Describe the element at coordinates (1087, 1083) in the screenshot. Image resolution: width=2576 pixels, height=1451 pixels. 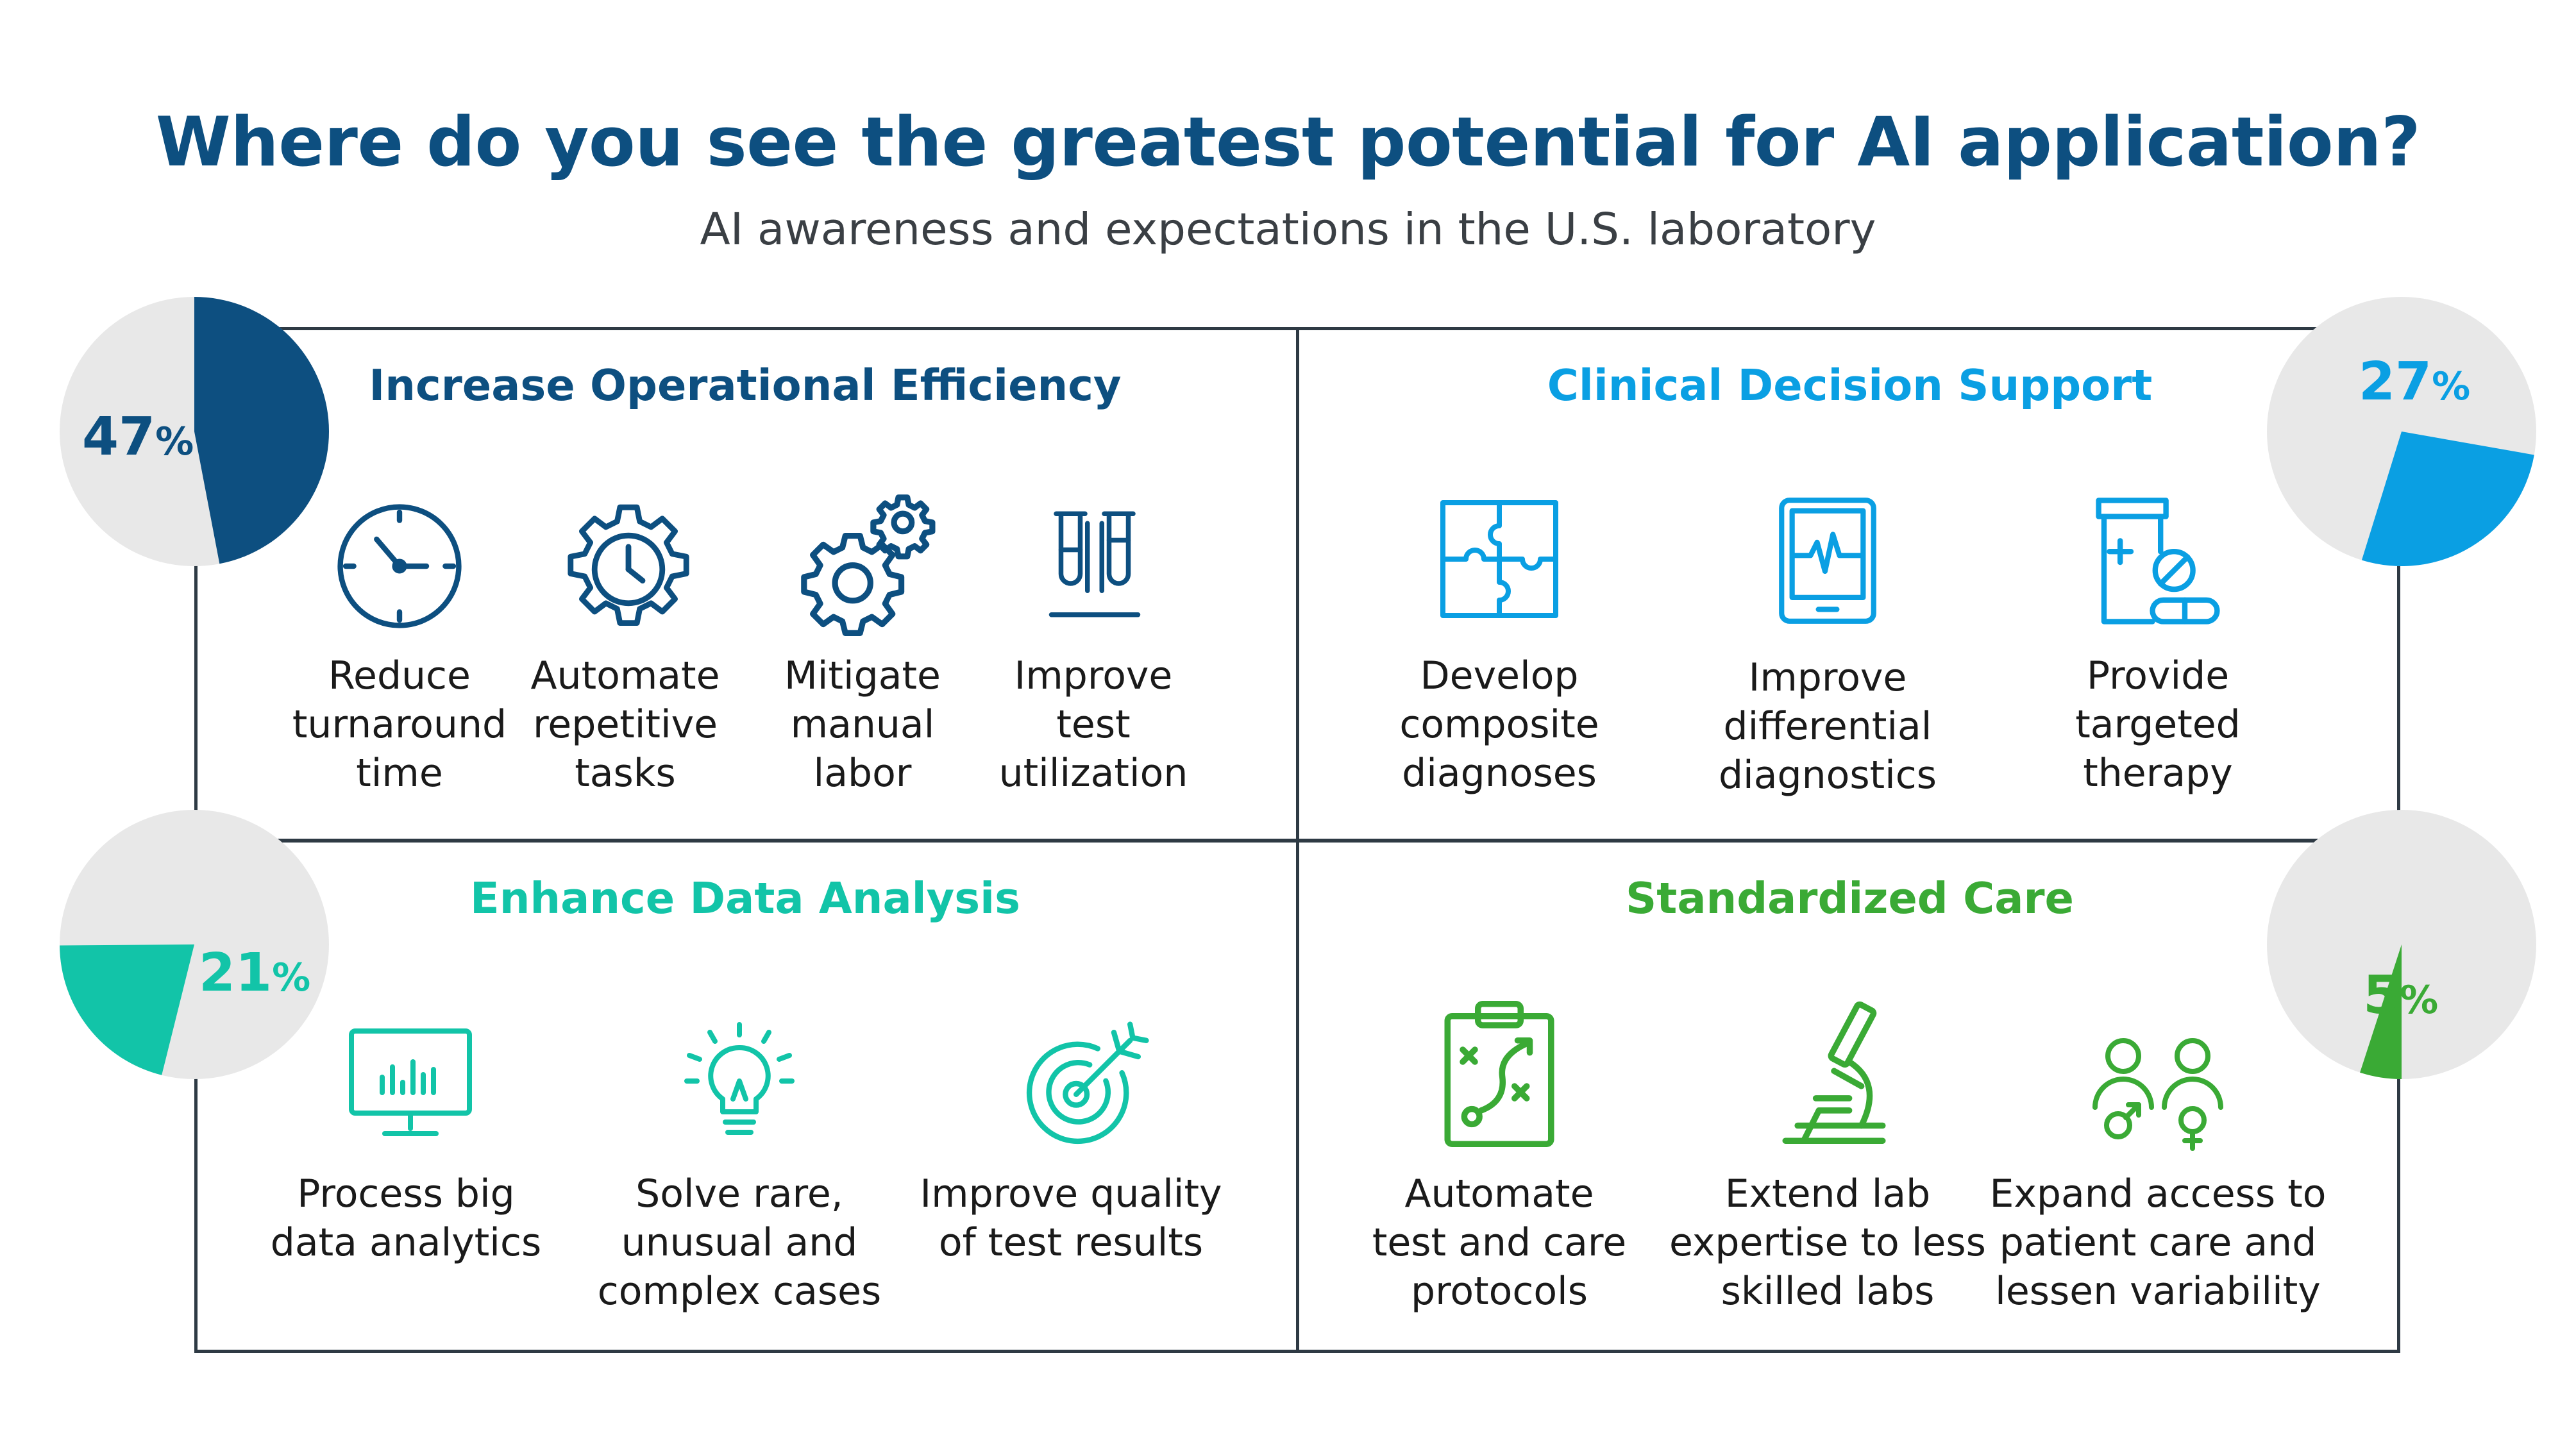
I see `target-arrow-icon` at that location.